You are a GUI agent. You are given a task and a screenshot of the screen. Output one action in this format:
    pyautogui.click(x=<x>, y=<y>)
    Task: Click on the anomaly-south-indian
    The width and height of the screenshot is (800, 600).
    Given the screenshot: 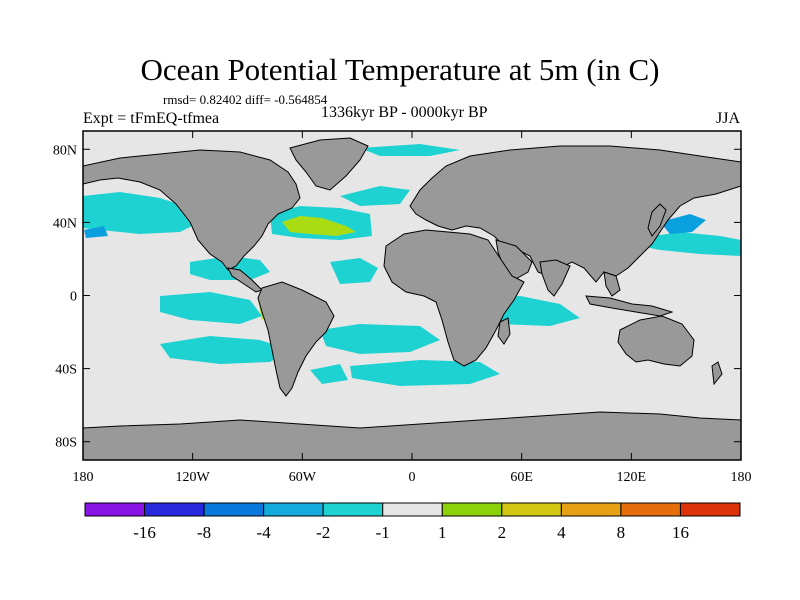 What is the action you would take?
    pyautogui.click(x=425, y=373)
    